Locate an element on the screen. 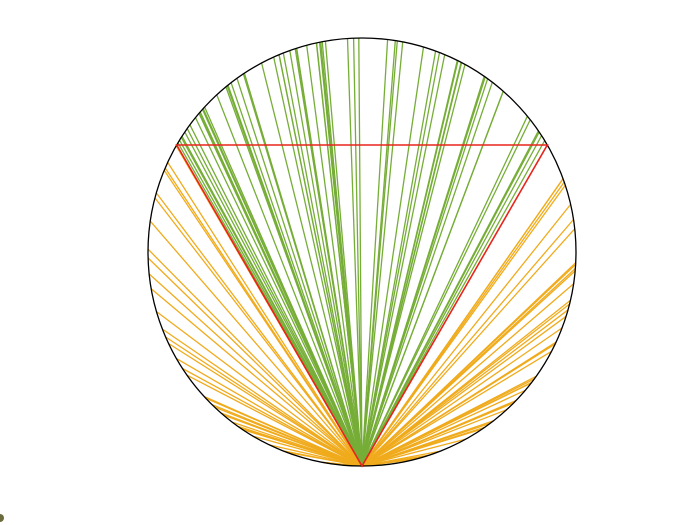  corner-mark is located at coordinates (2, 518).